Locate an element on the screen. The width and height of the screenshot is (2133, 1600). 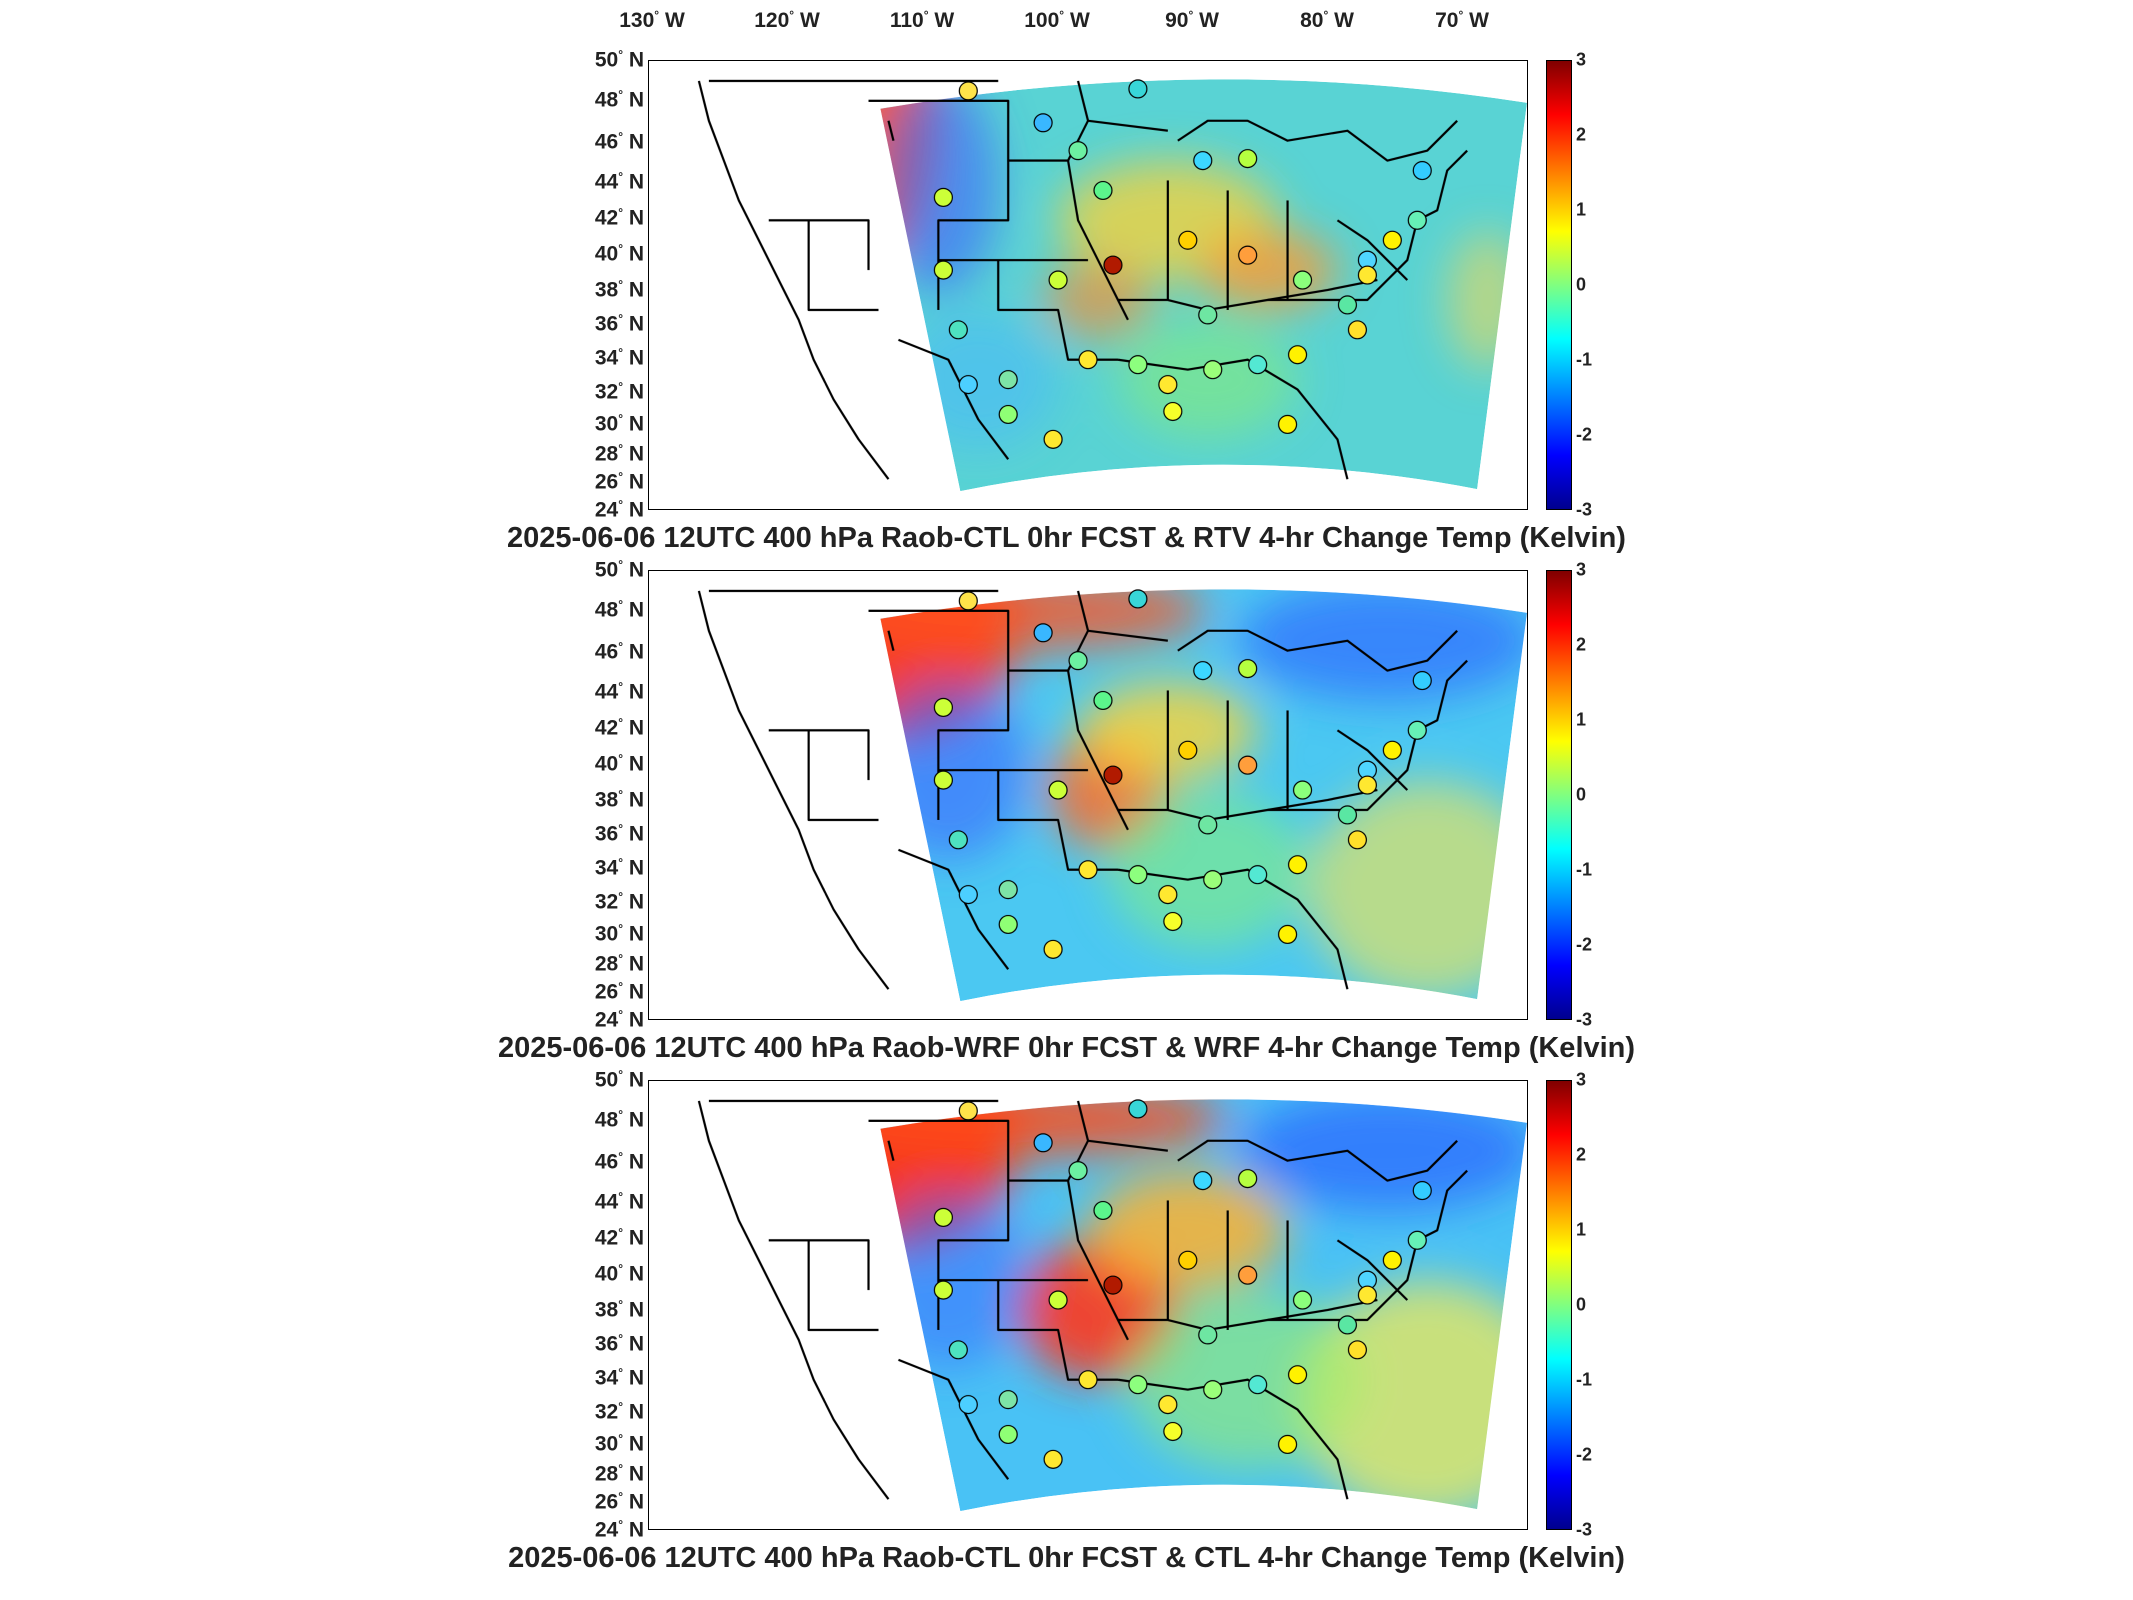
colorbar is located at coordinates (1559, 795).